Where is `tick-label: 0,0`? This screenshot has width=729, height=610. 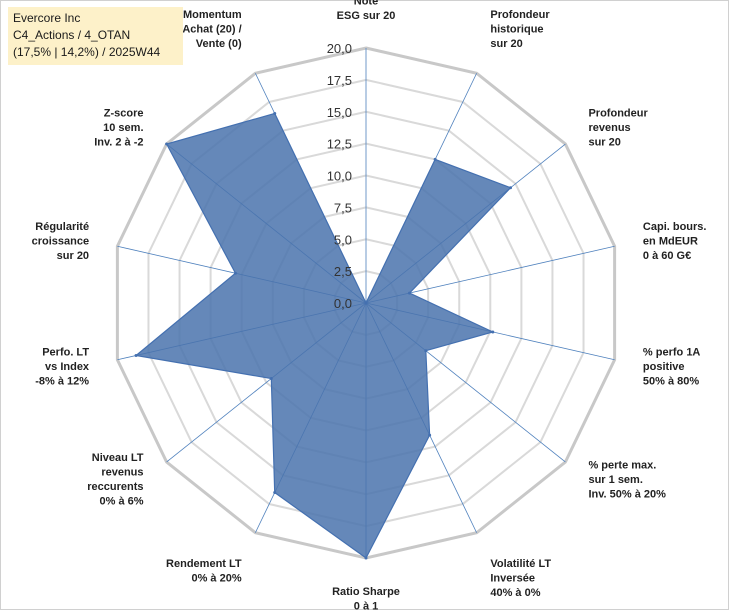 tick-label: 0,0 is located at coordinates (343, 303).